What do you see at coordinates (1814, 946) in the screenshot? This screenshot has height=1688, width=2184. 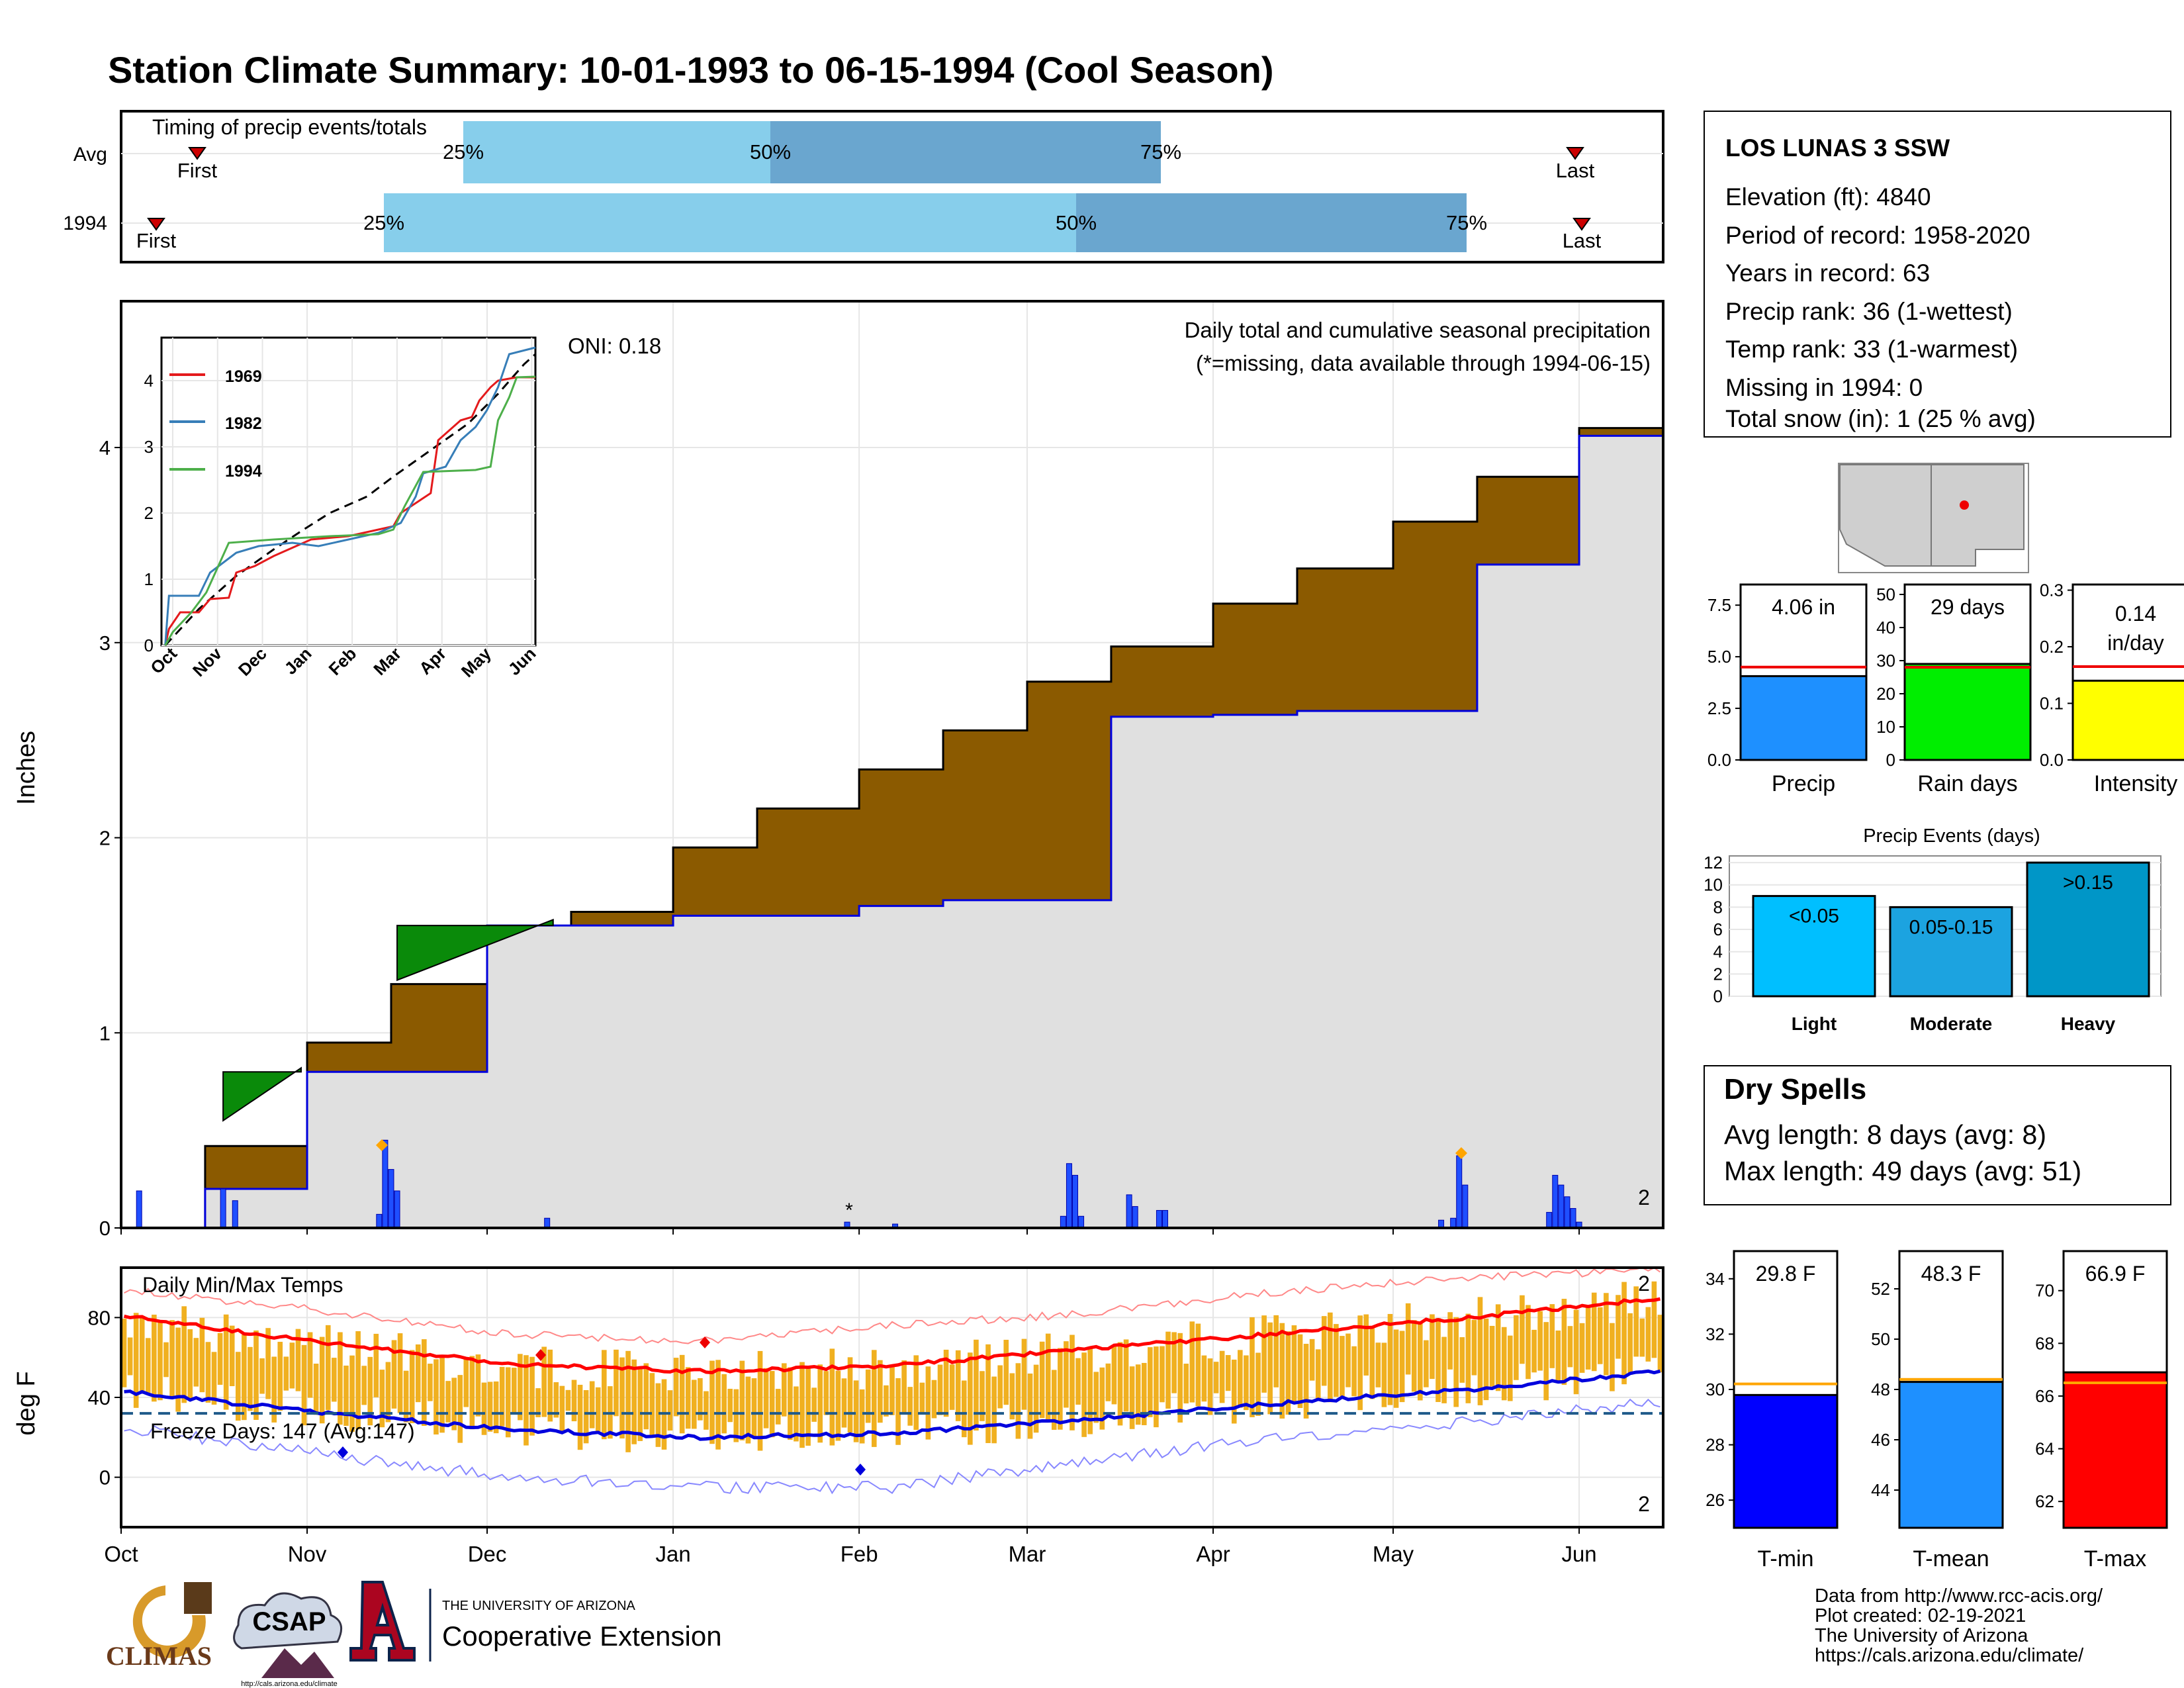 I see `events-bar-light` at bounding box center [1814, 946].